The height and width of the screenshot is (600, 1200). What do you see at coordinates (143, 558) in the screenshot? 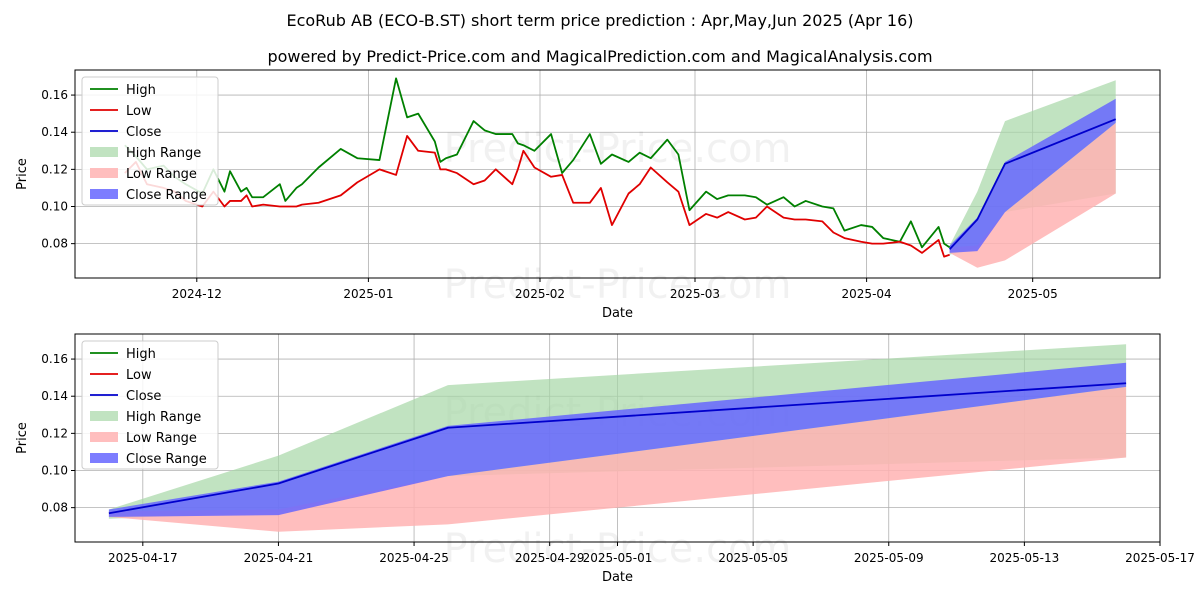
I see `x-tick-label: 2025-04-17` at bounding box center [143, 558].